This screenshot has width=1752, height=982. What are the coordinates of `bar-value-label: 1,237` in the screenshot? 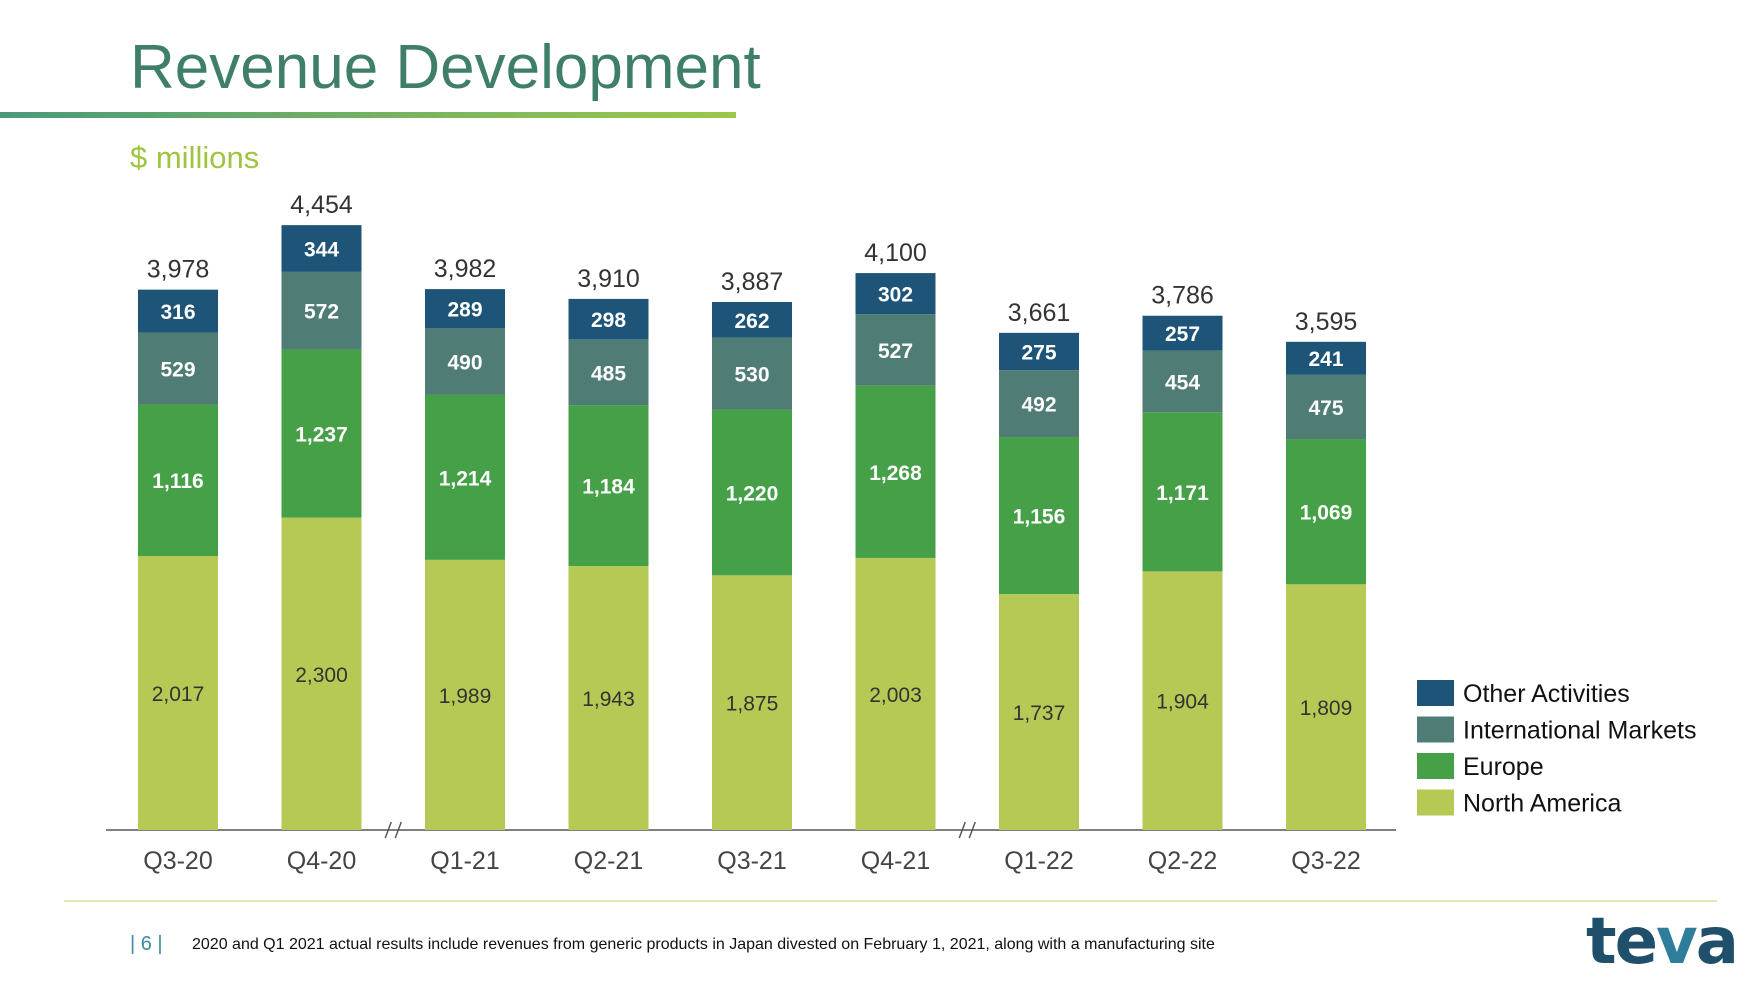 It's located at (321, 435).